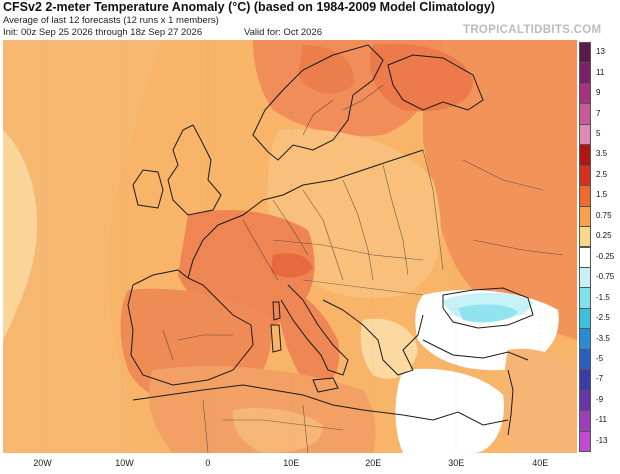 The width and height of the screenshot is (620, 474). Describe the element at coordinates (389, 348) in the screenshot. I see `greece-light` at that location.